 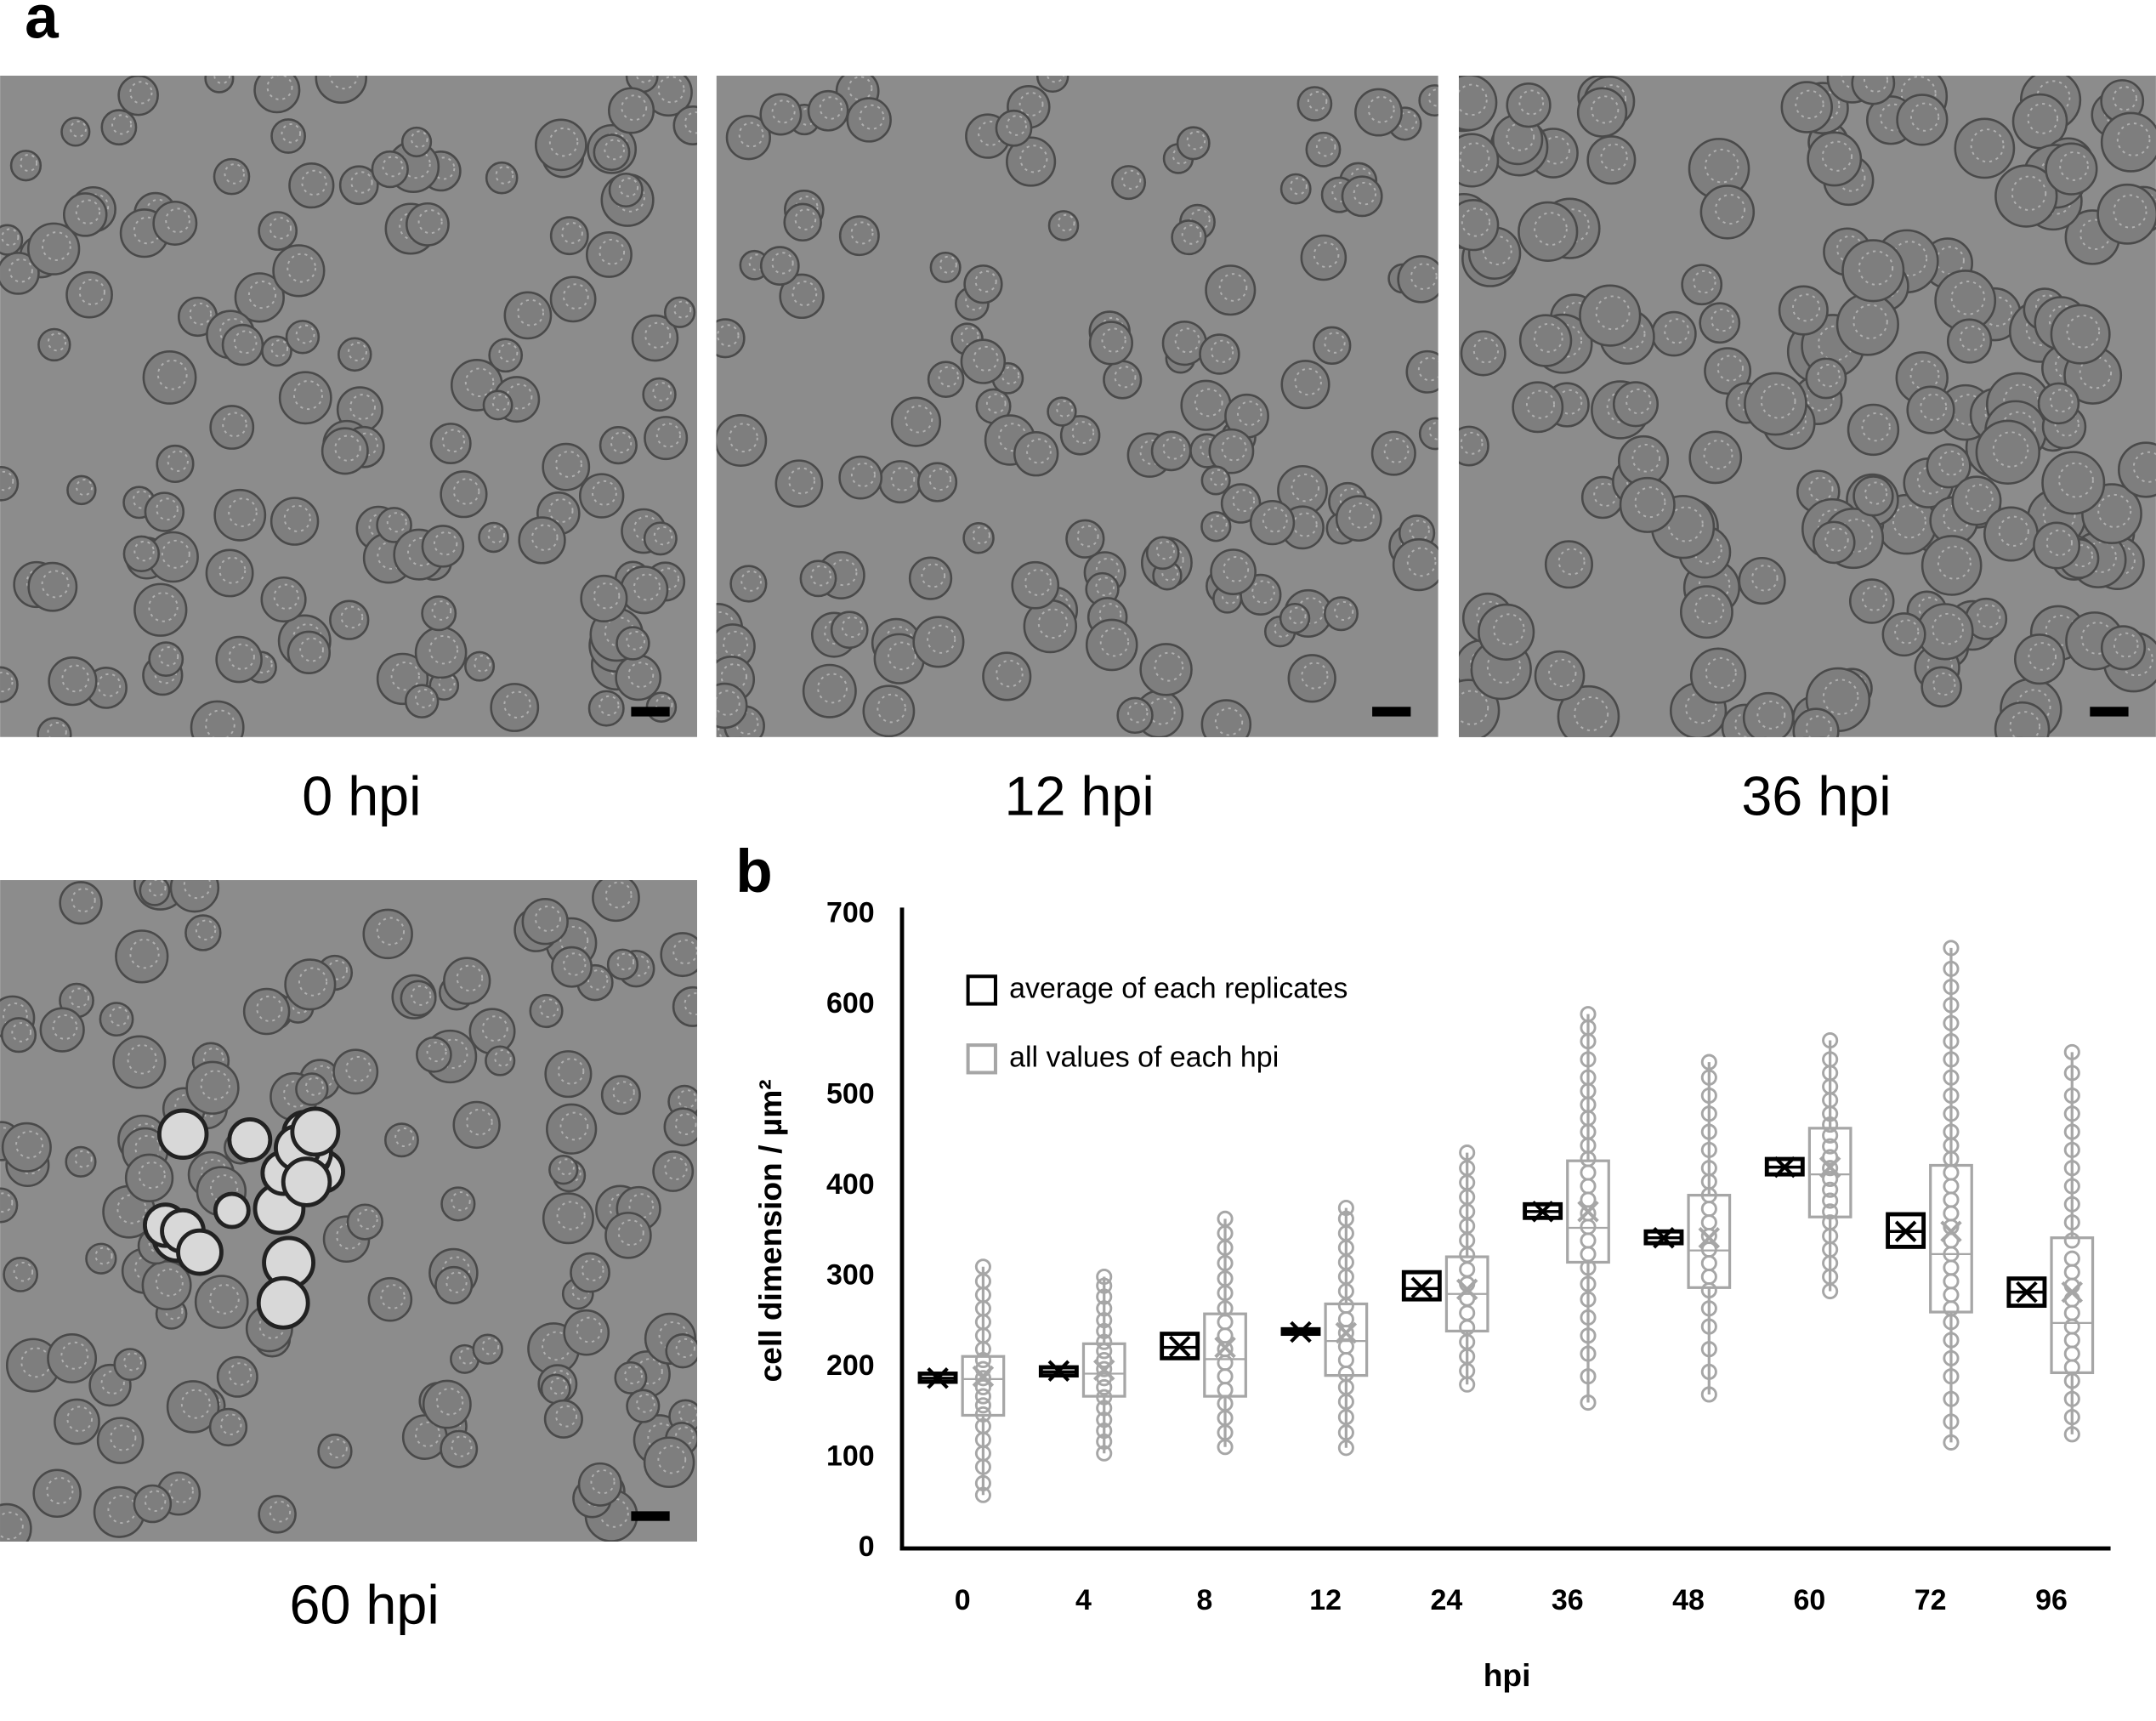 I want to click on y-tick-label: 200, so click(x=851, y=1365).